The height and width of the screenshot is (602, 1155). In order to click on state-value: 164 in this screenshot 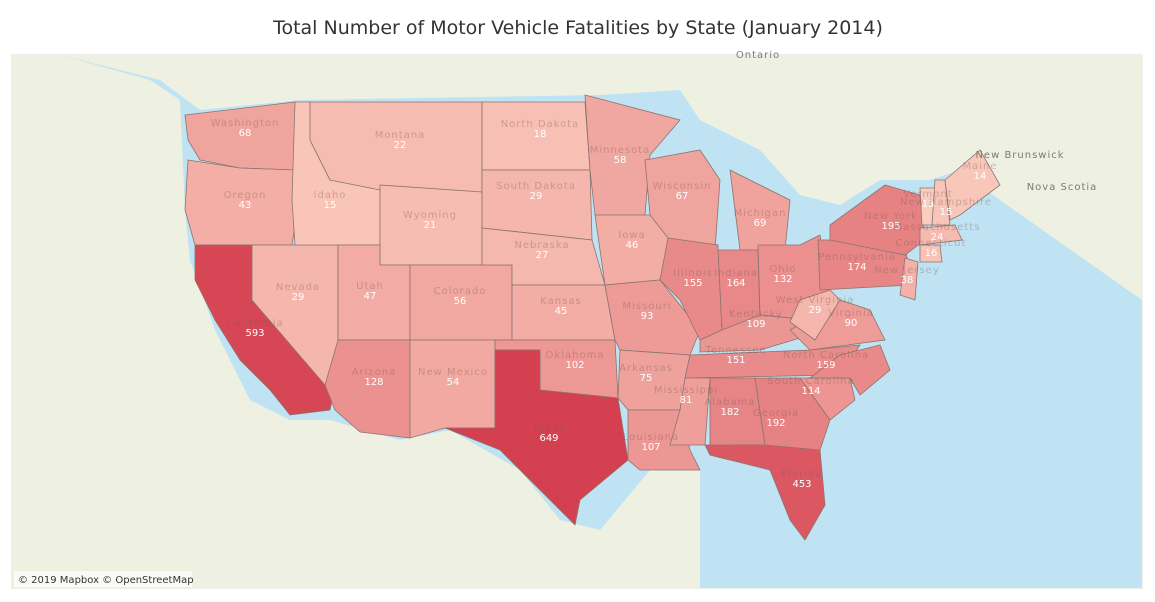, I will do `click(735, 283)`.